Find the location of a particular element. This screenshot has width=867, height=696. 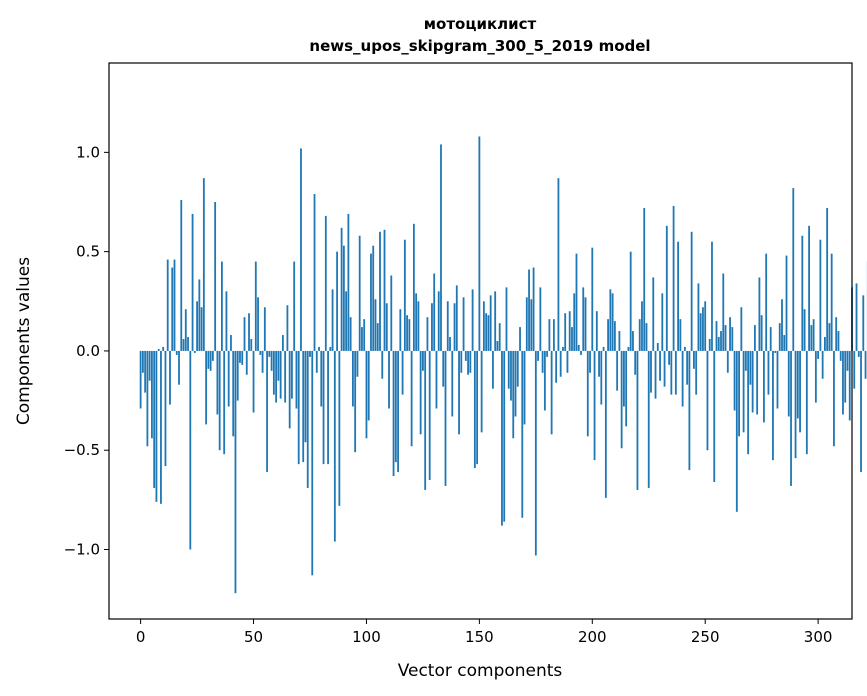

x-axis: 0 50 100 150 200 250 300 is located at coordinates (484, 632).